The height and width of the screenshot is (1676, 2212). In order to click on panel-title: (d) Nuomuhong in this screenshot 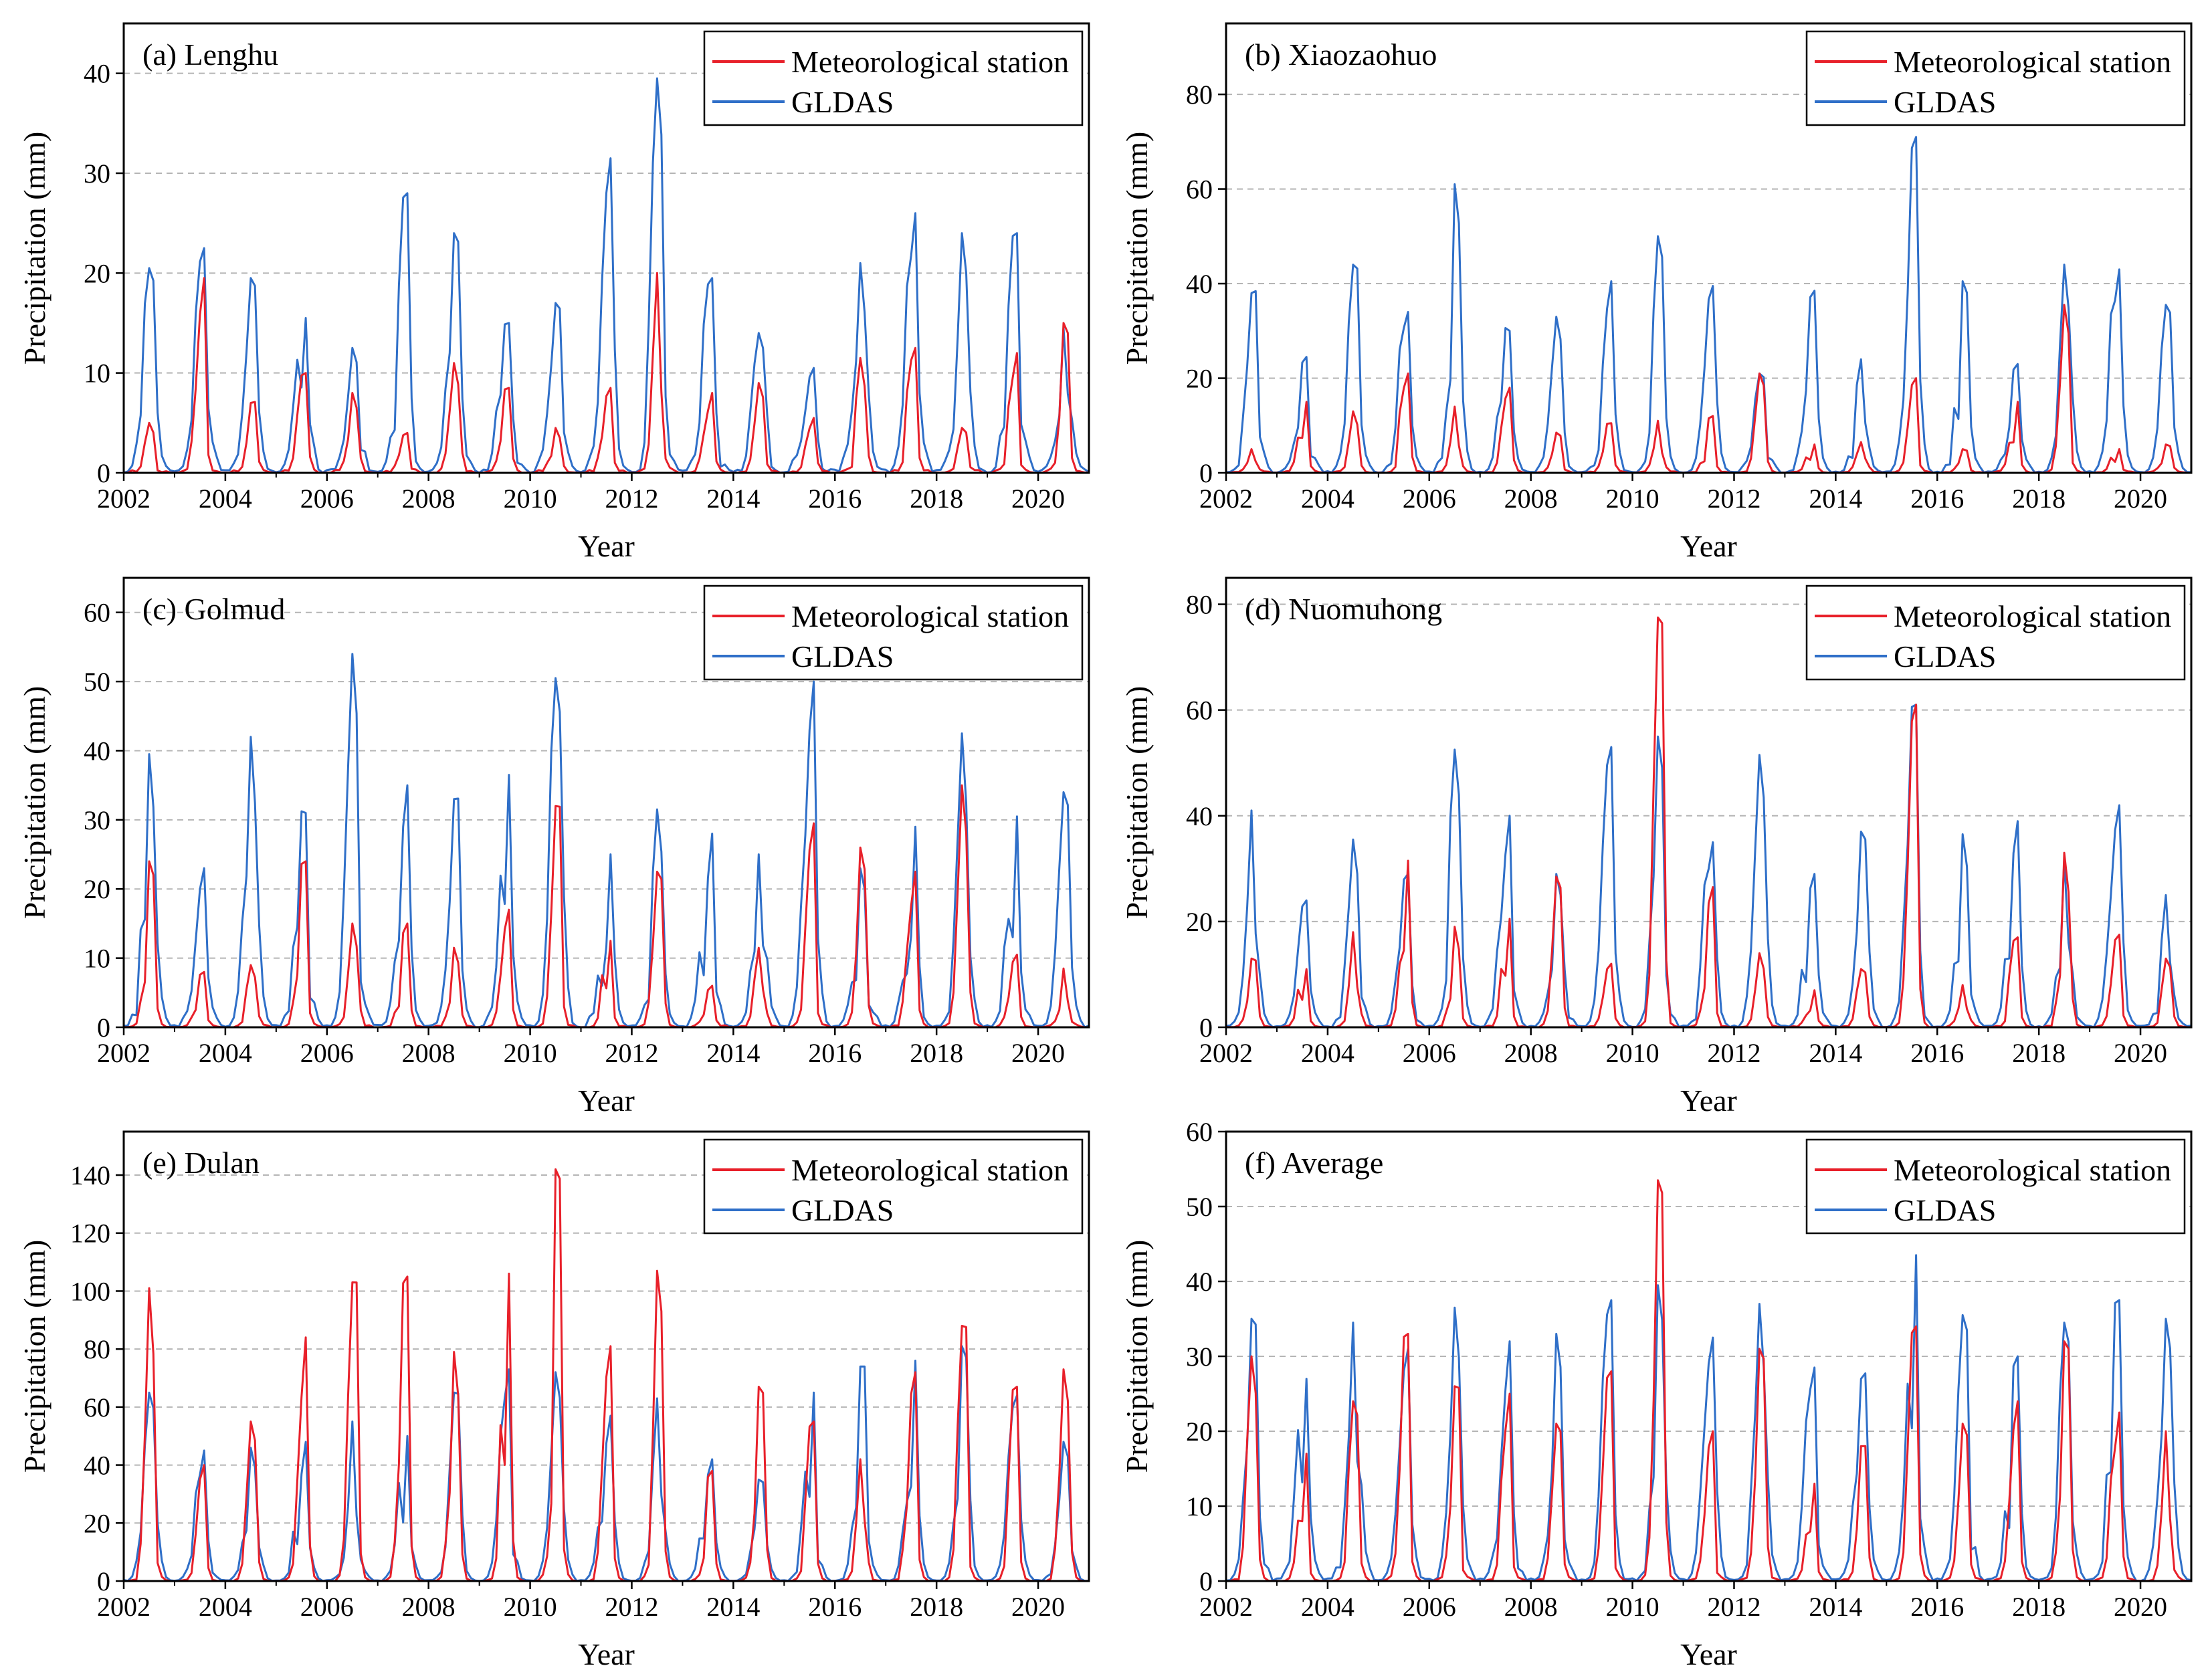, I will do `click(1343, 609)`.